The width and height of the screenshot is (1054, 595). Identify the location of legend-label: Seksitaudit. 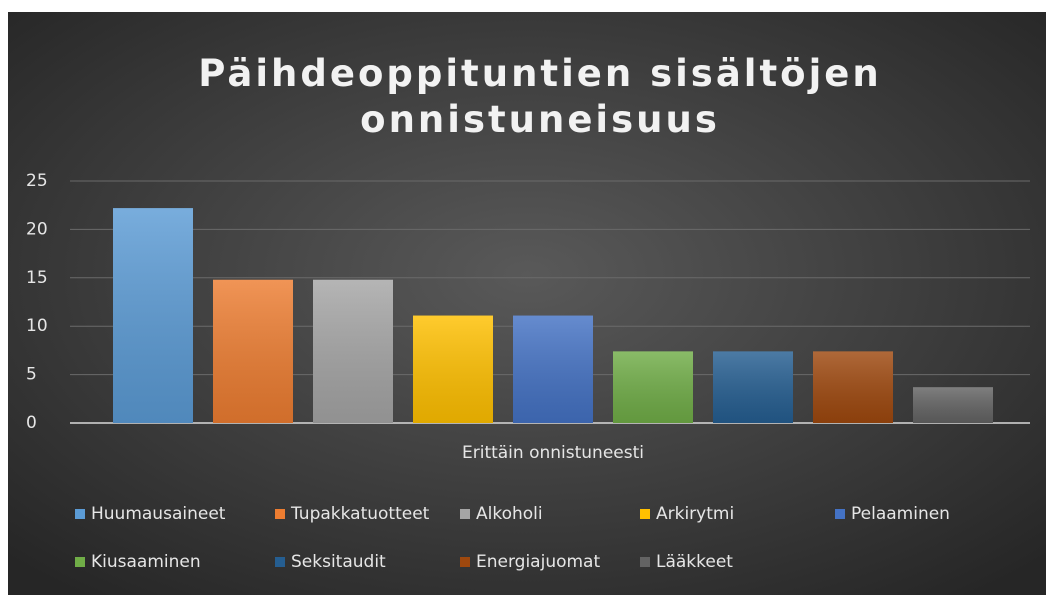
(338, 562).